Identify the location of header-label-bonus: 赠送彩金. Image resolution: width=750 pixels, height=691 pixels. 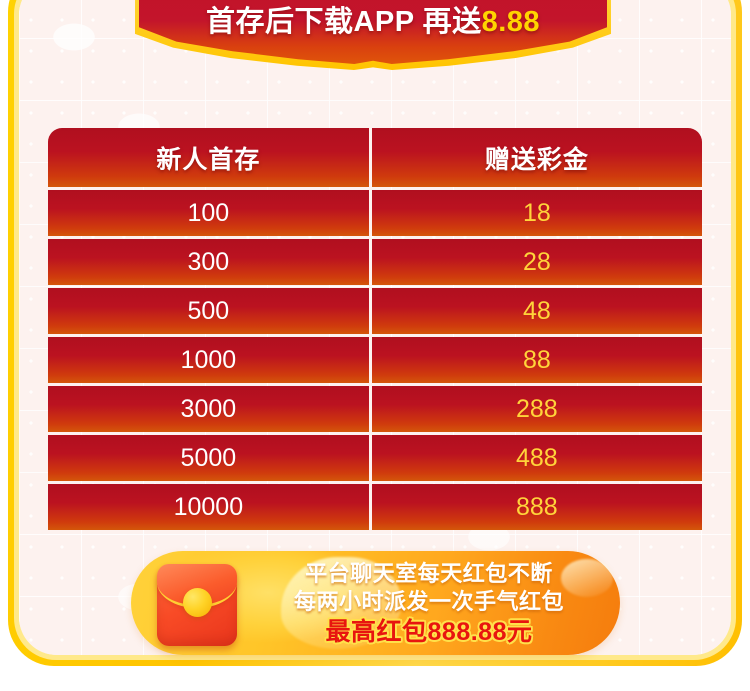
(536, 159).